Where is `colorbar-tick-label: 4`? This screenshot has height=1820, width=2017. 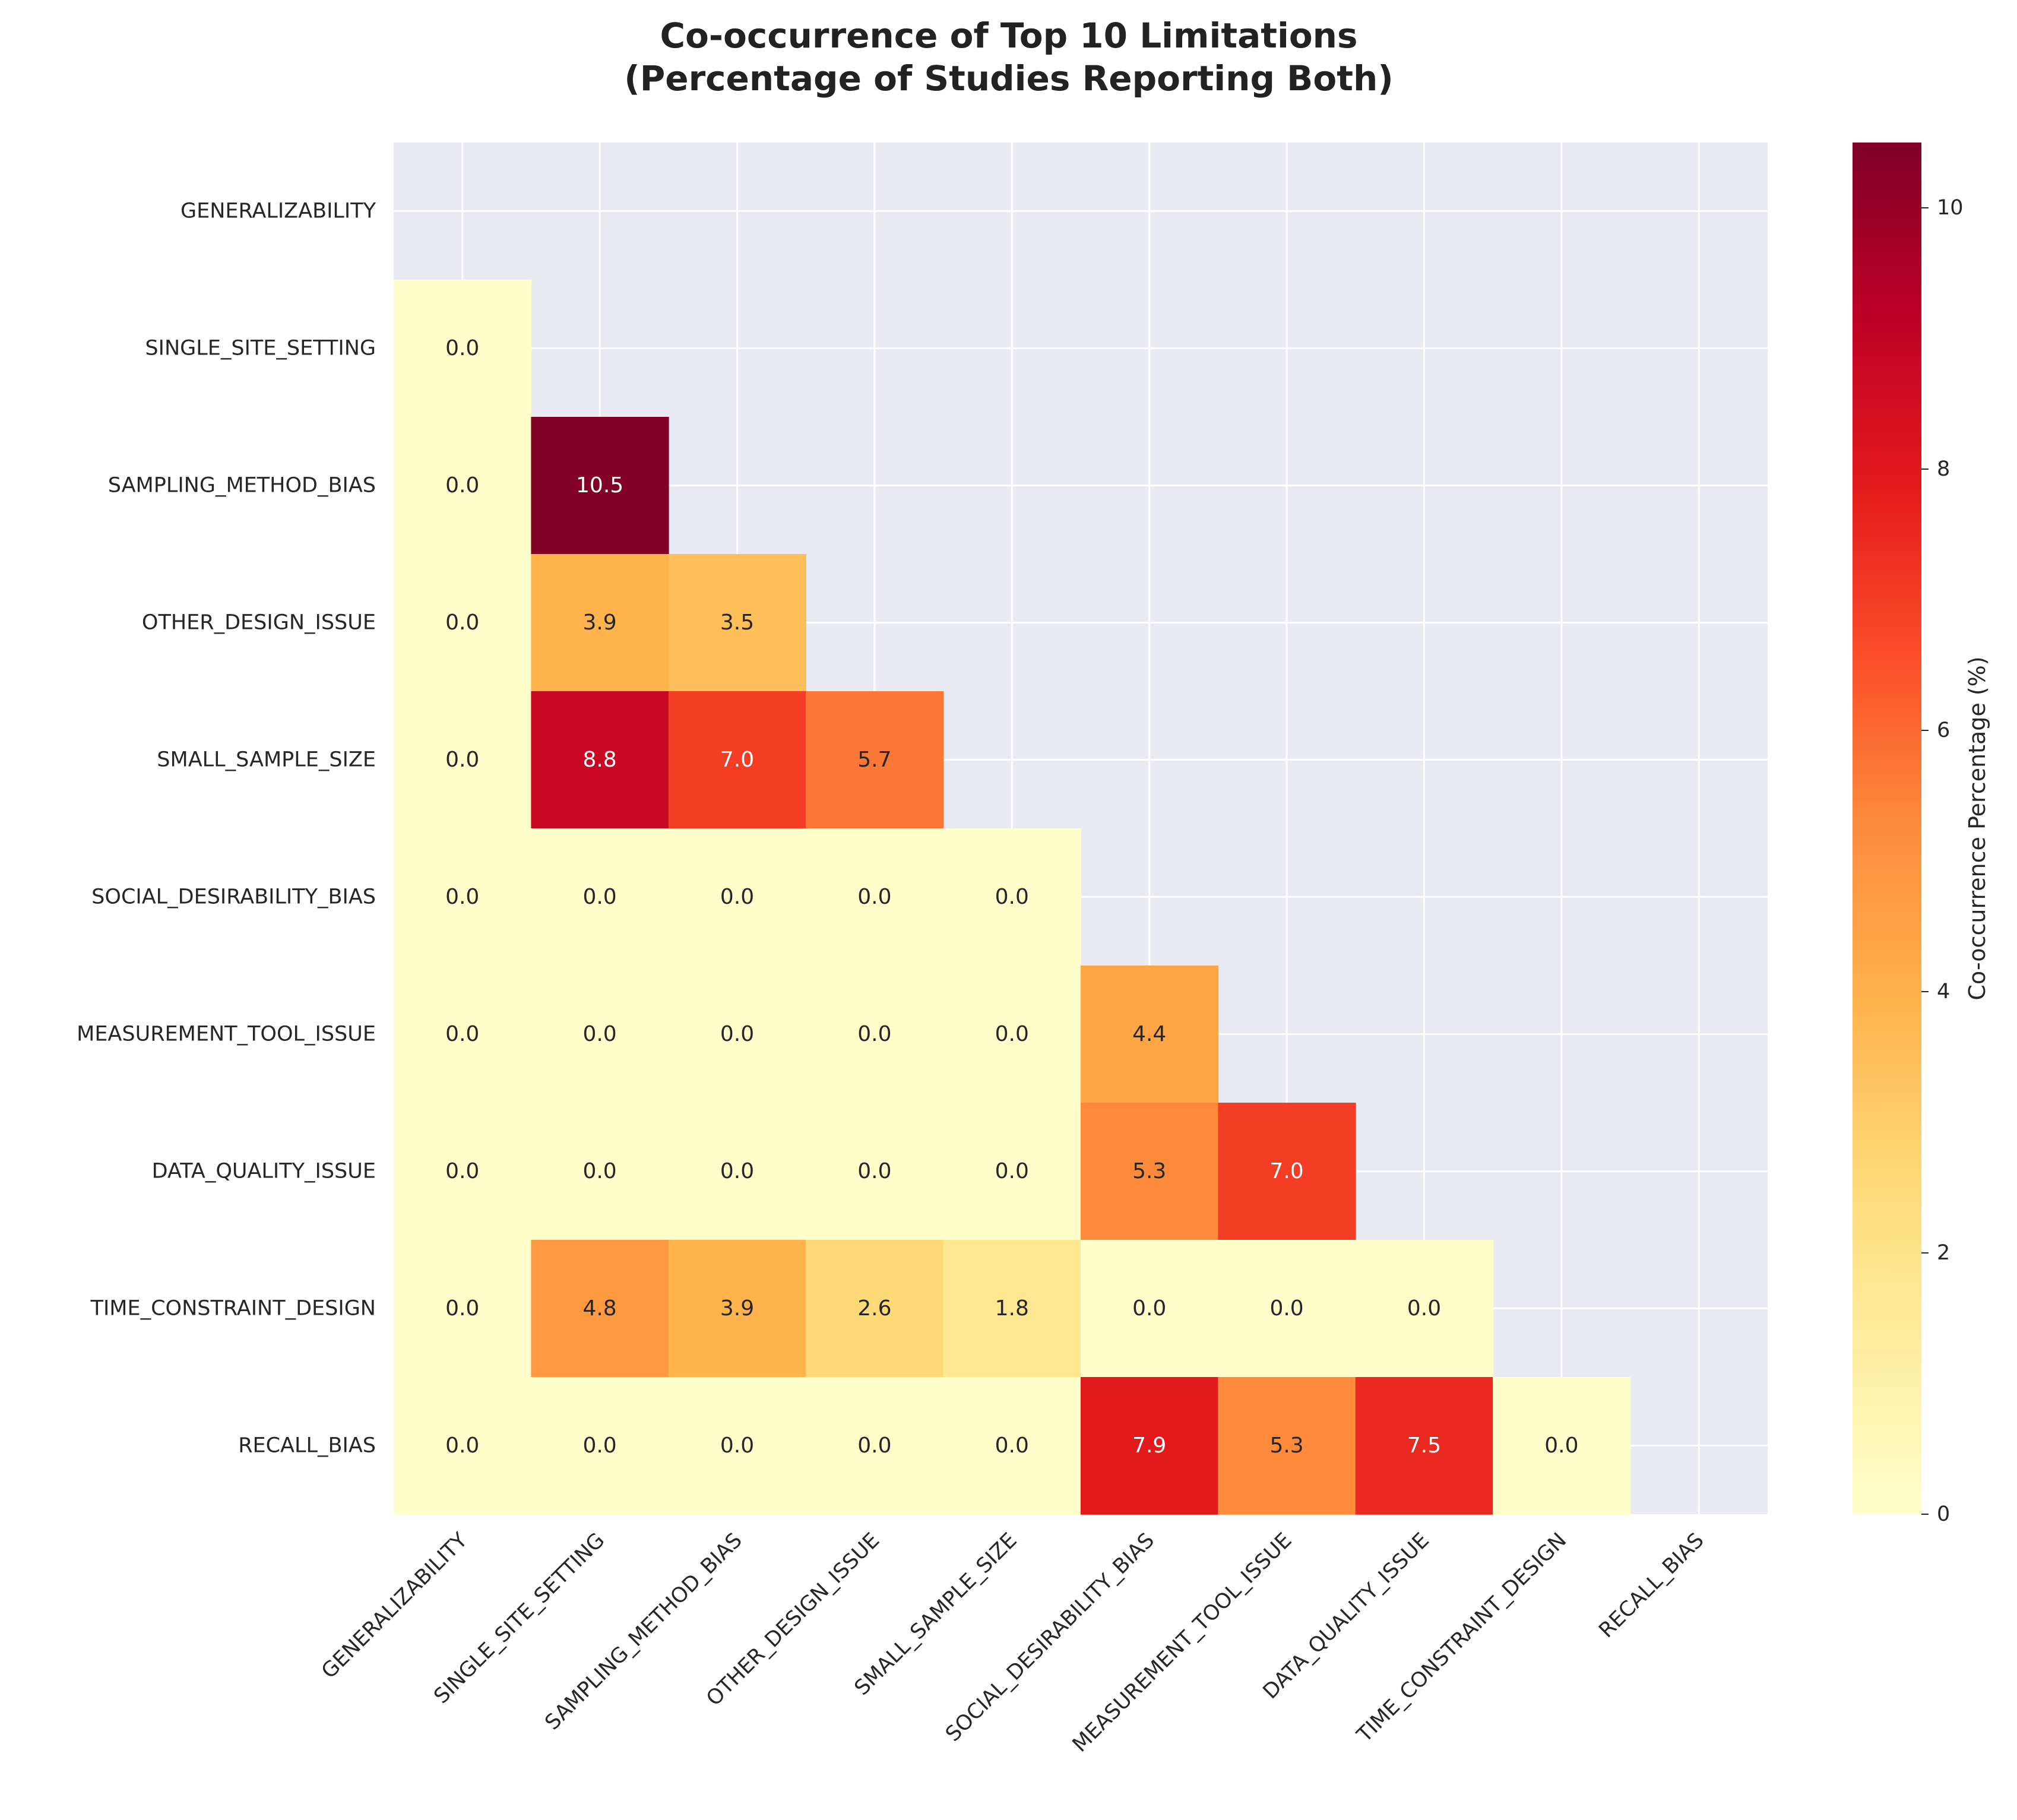
colorbar-tick-label: 4 is located at coordinates (1944, 992).